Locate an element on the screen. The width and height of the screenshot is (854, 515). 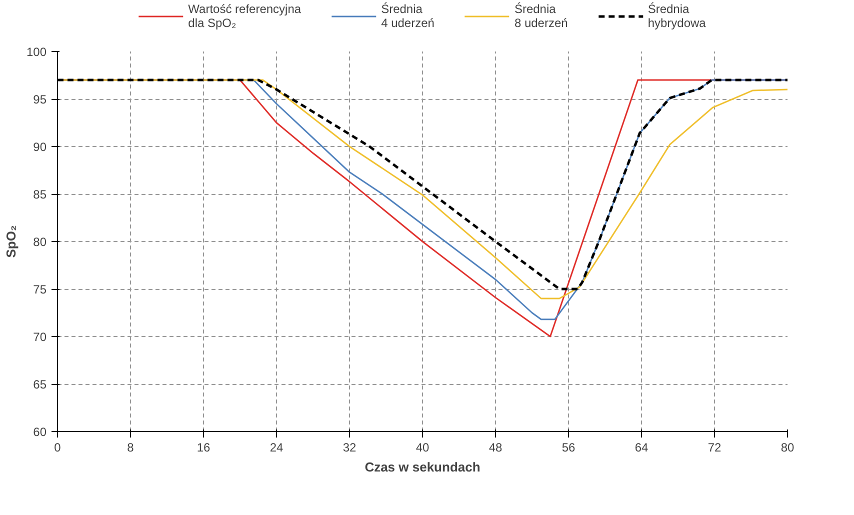
x-tick-label: 48 is located at coordinates (495, 447).